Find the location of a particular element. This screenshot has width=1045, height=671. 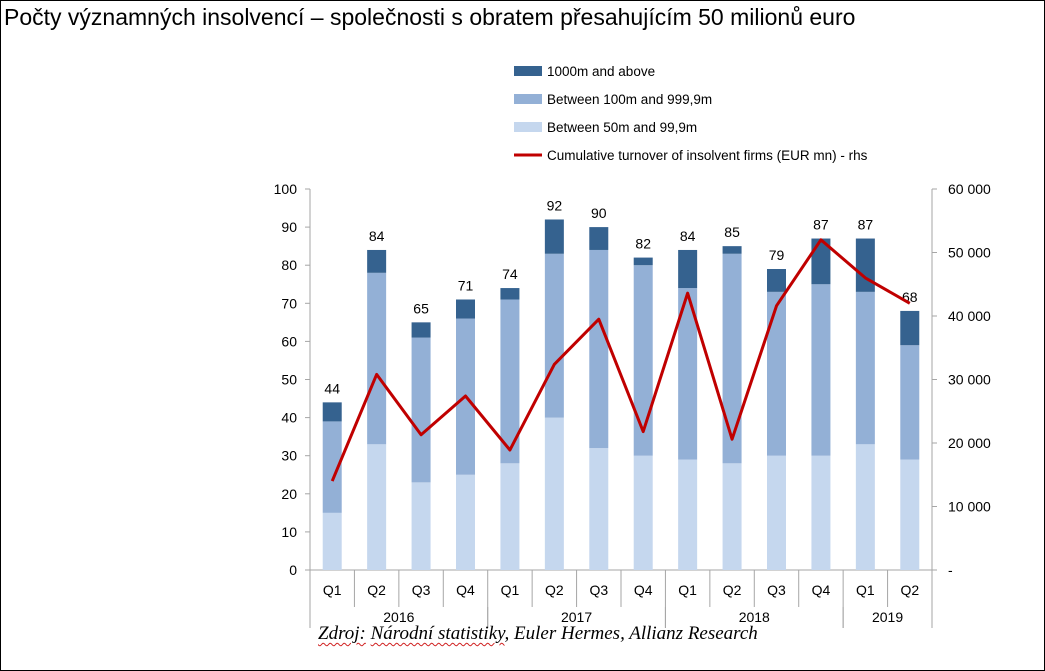

legend-label: Between 100m and 999,9m is located at coordinates (629, 99).